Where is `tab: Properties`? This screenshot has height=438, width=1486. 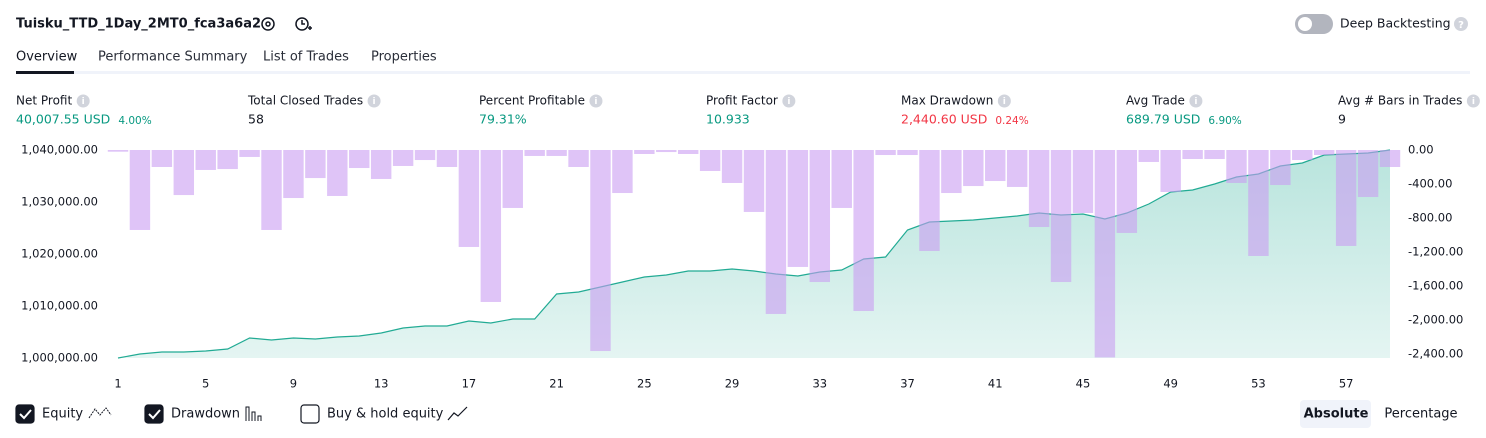
tab: Properties is located at coordinates (404, 57).